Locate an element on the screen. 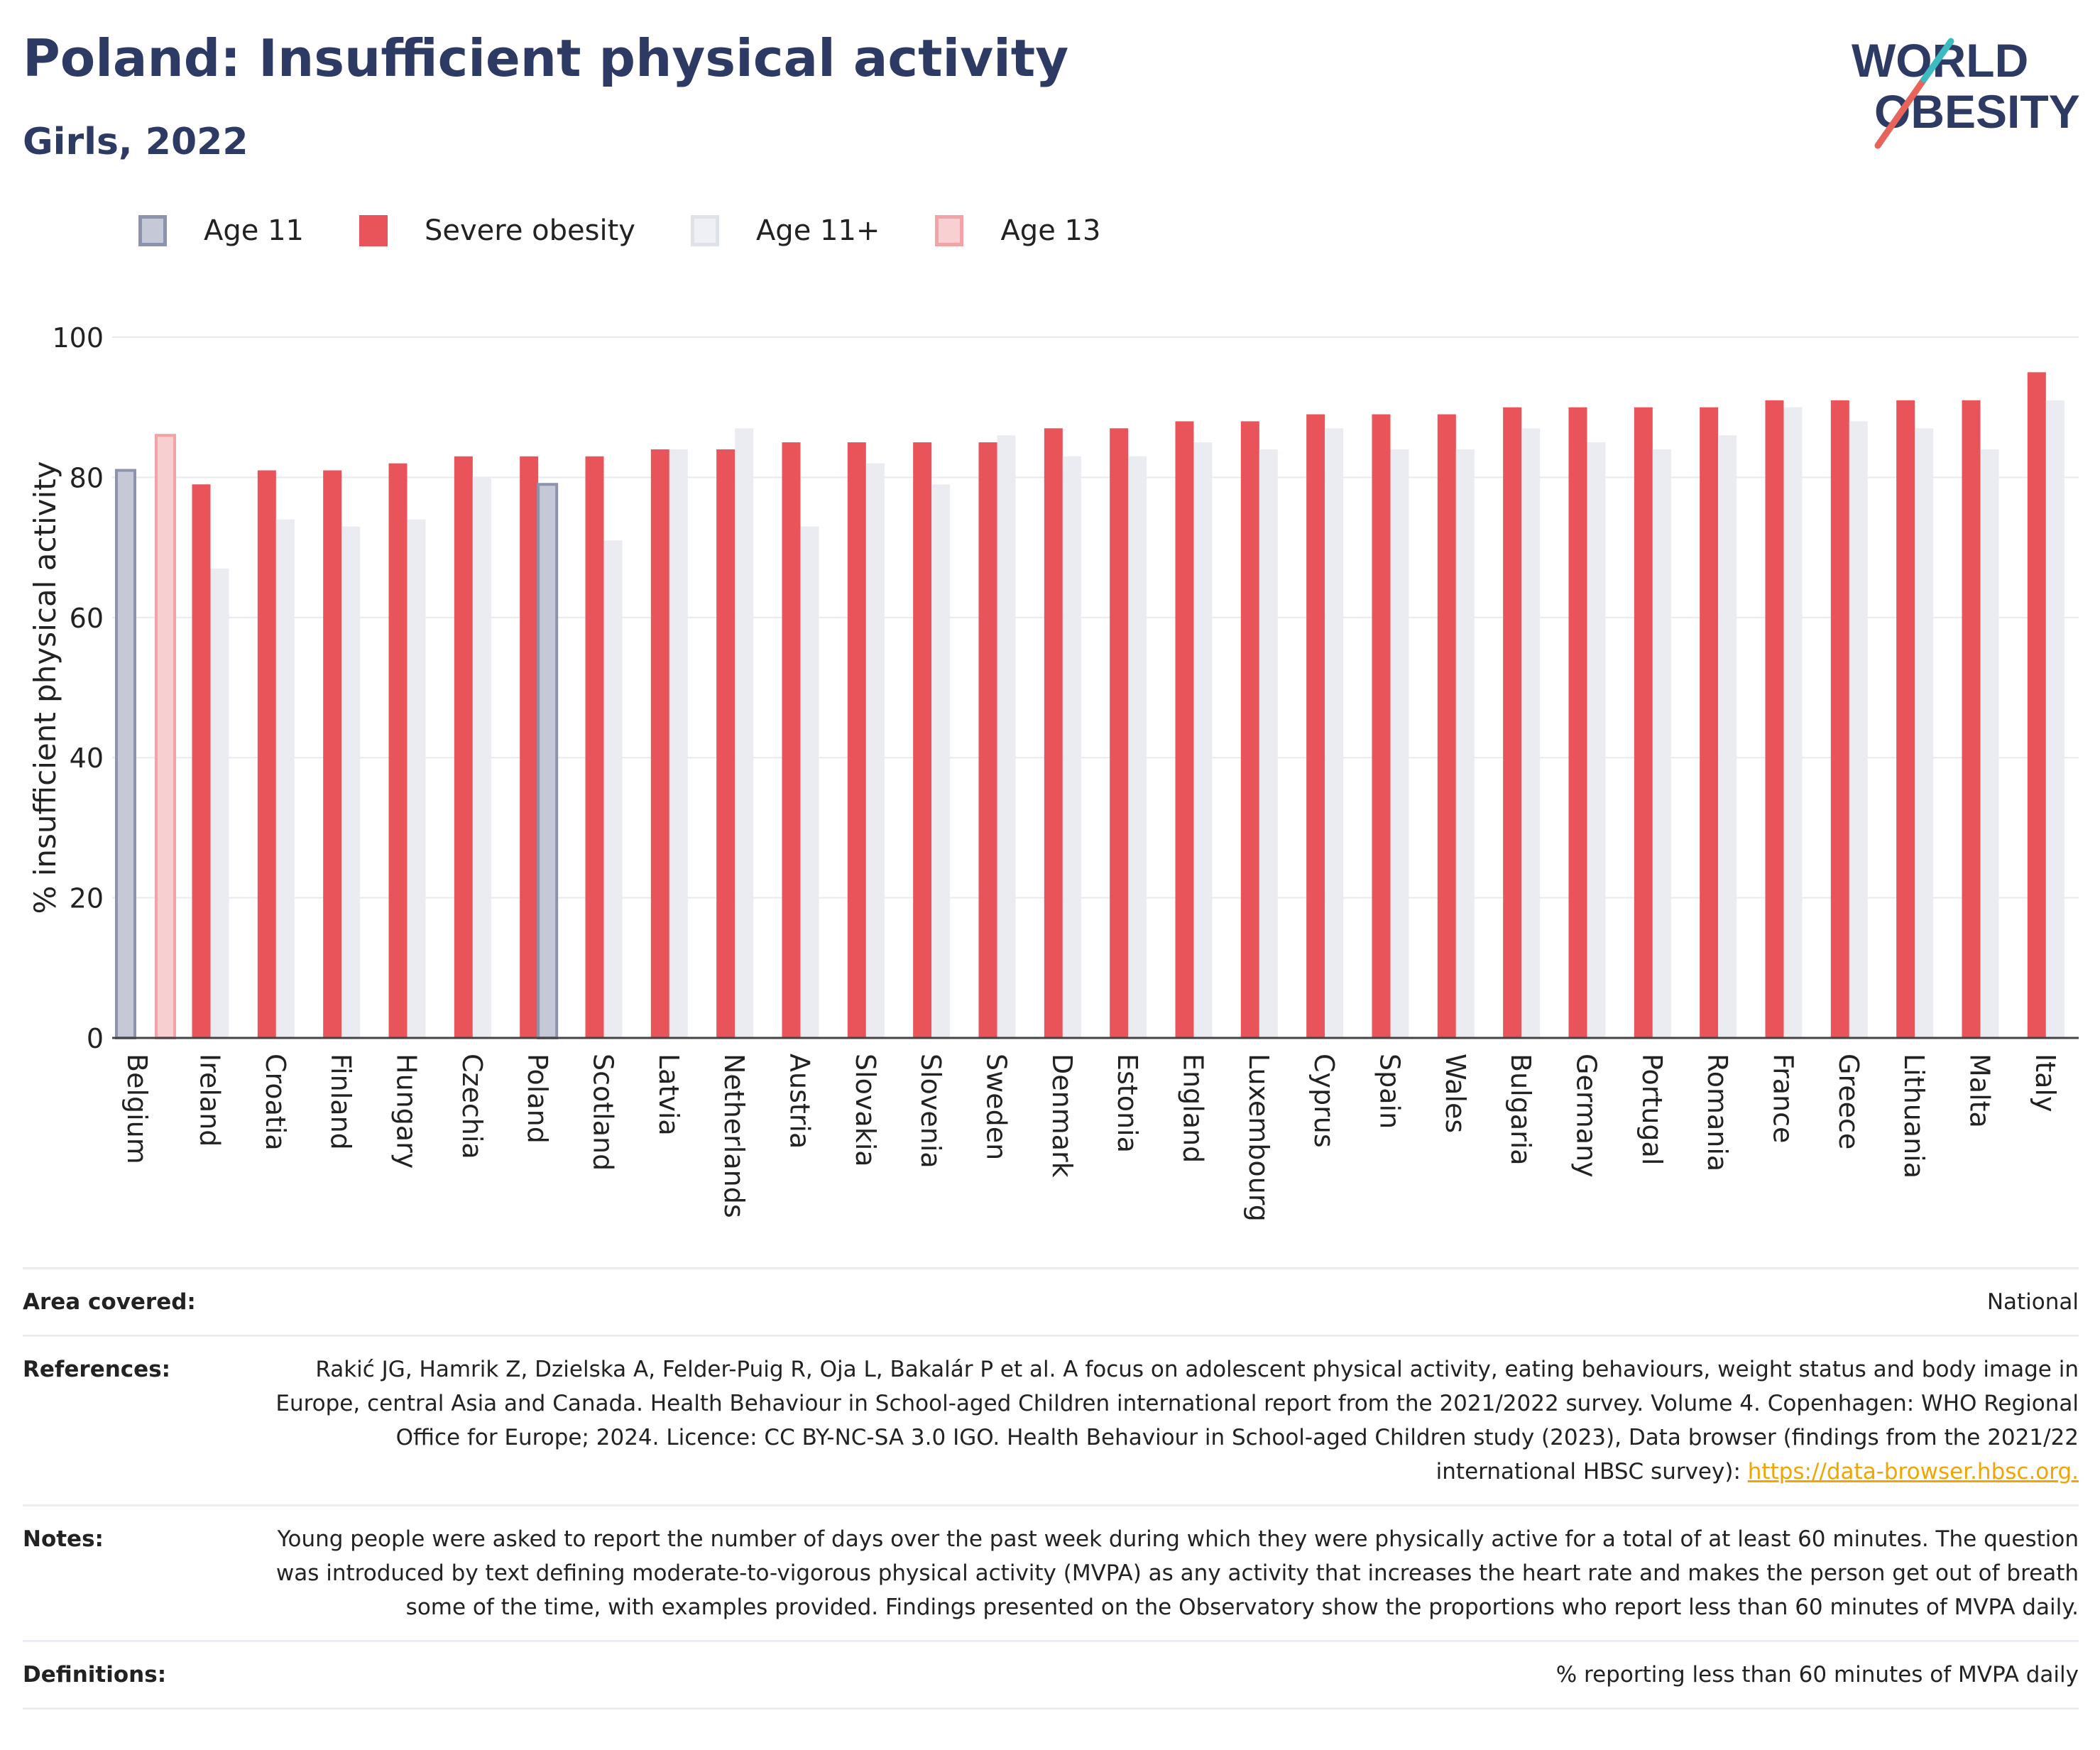 The image size is (2100, 1750). legend-label-age-11-plus: Age 11+ is located at coordinates (817, 230).